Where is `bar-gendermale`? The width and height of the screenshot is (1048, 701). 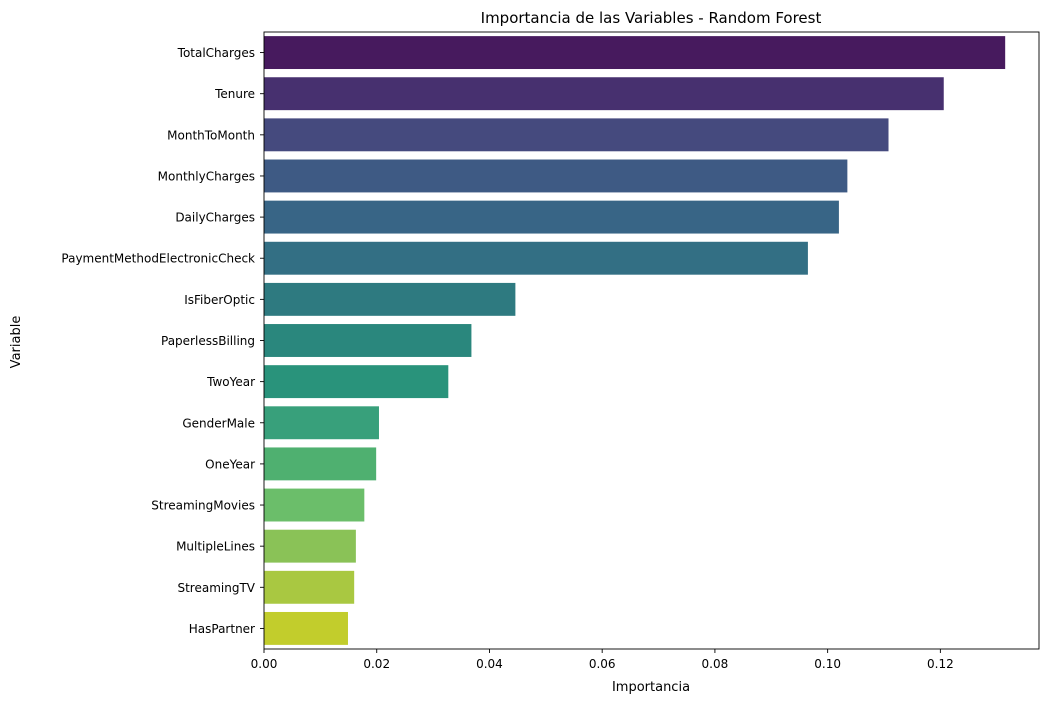
bar-gendermale is located at coordinates (321, 423).